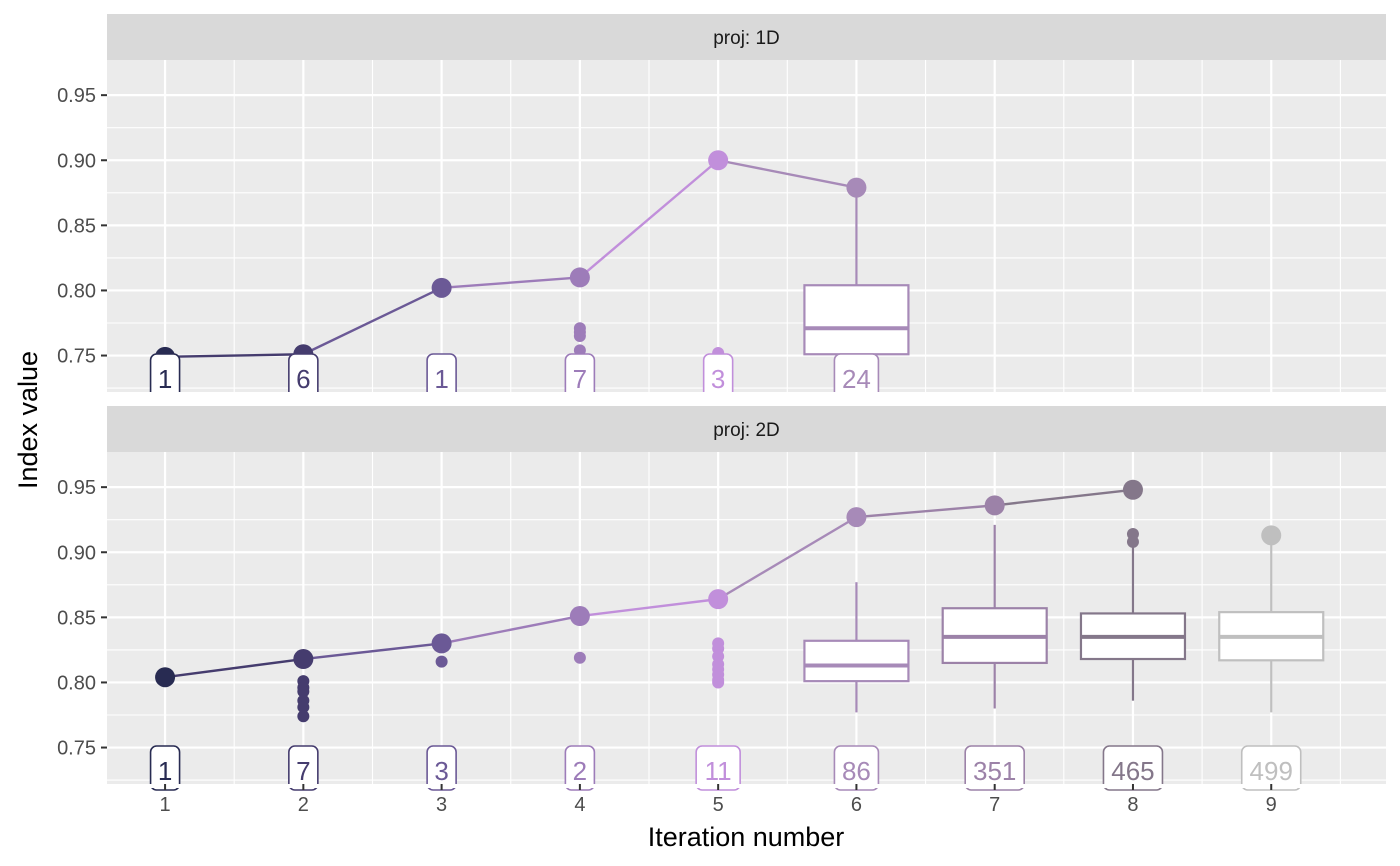  What do you see at coordinates (1132, 805) in the screenshot?
I see `x-tick-label: 8` at bounding box center [1132, 805].